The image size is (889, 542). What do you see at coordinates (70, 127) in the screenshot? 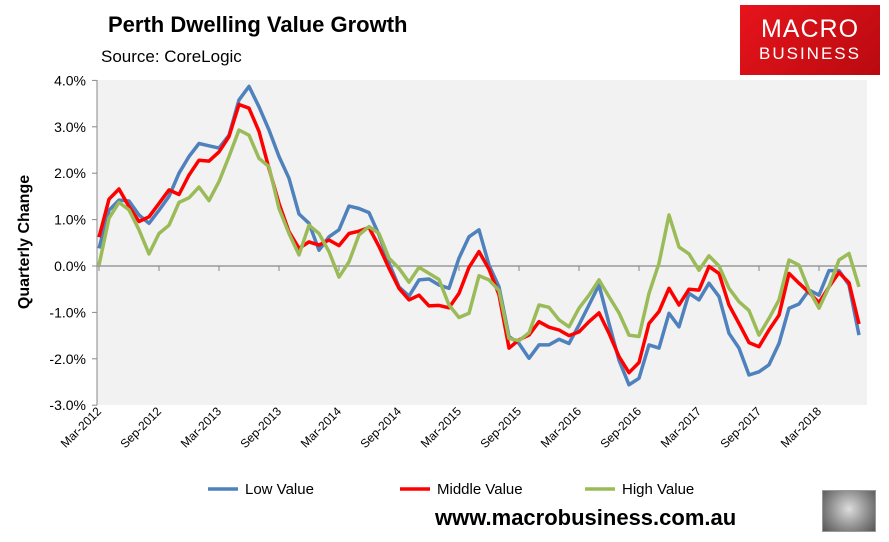
I see `y-tick-label: 3.0%` at bounding box center [70, 127].